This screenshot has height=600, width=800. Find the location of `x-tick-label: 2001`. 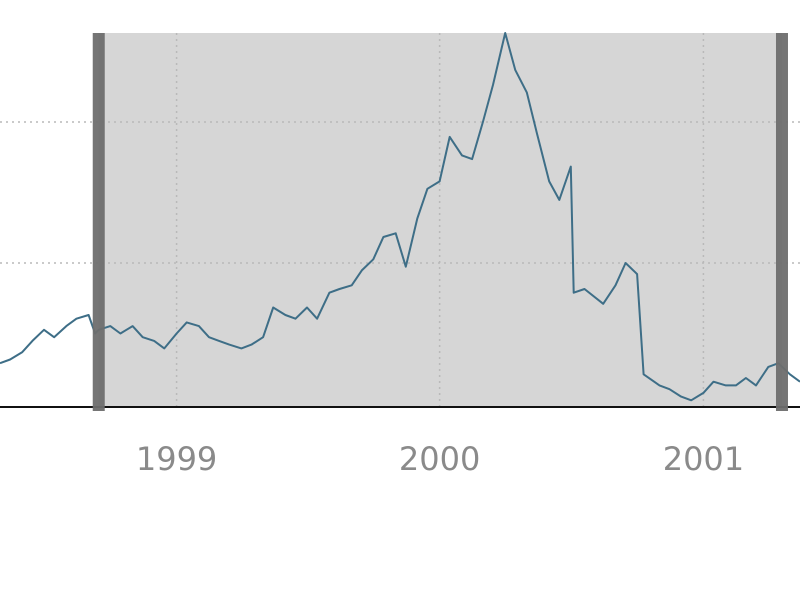

x-tick-label: 2001 is located at coordinates (703, 459).